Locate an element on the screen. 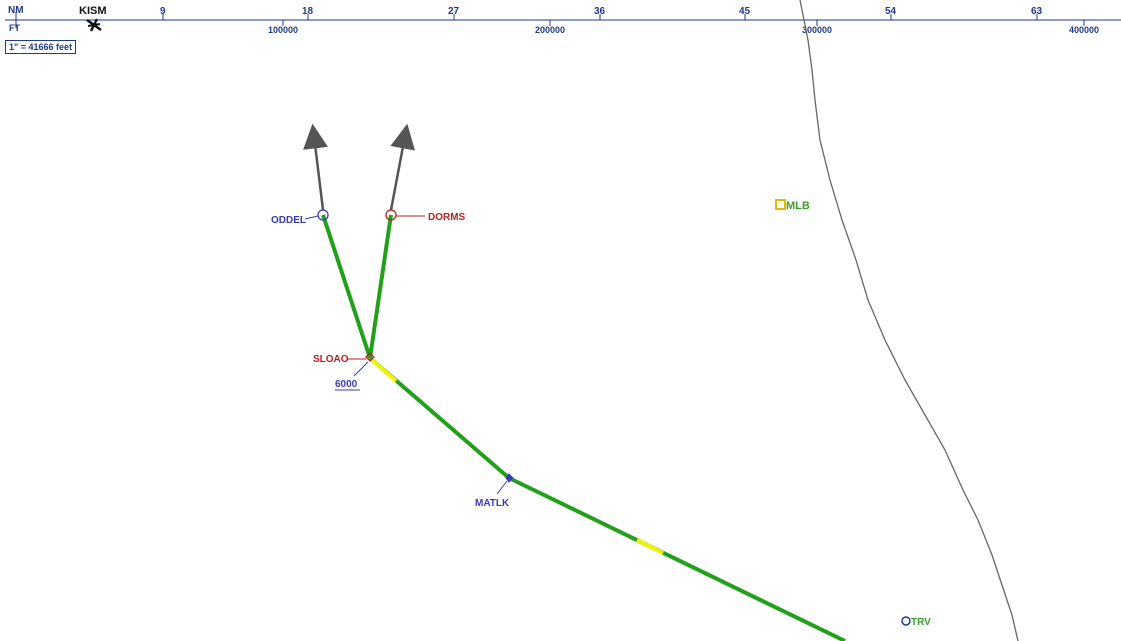  ft-tick-label: 100000 is located at coordinates (283, 30).